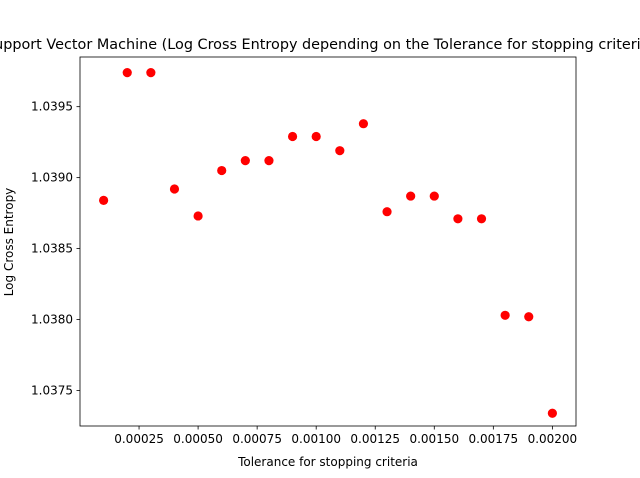  What do you see at coordinates (52, 391) in the screenshot?
I see `y-tick-label: 1.0375` at bounding box center [52, 391].